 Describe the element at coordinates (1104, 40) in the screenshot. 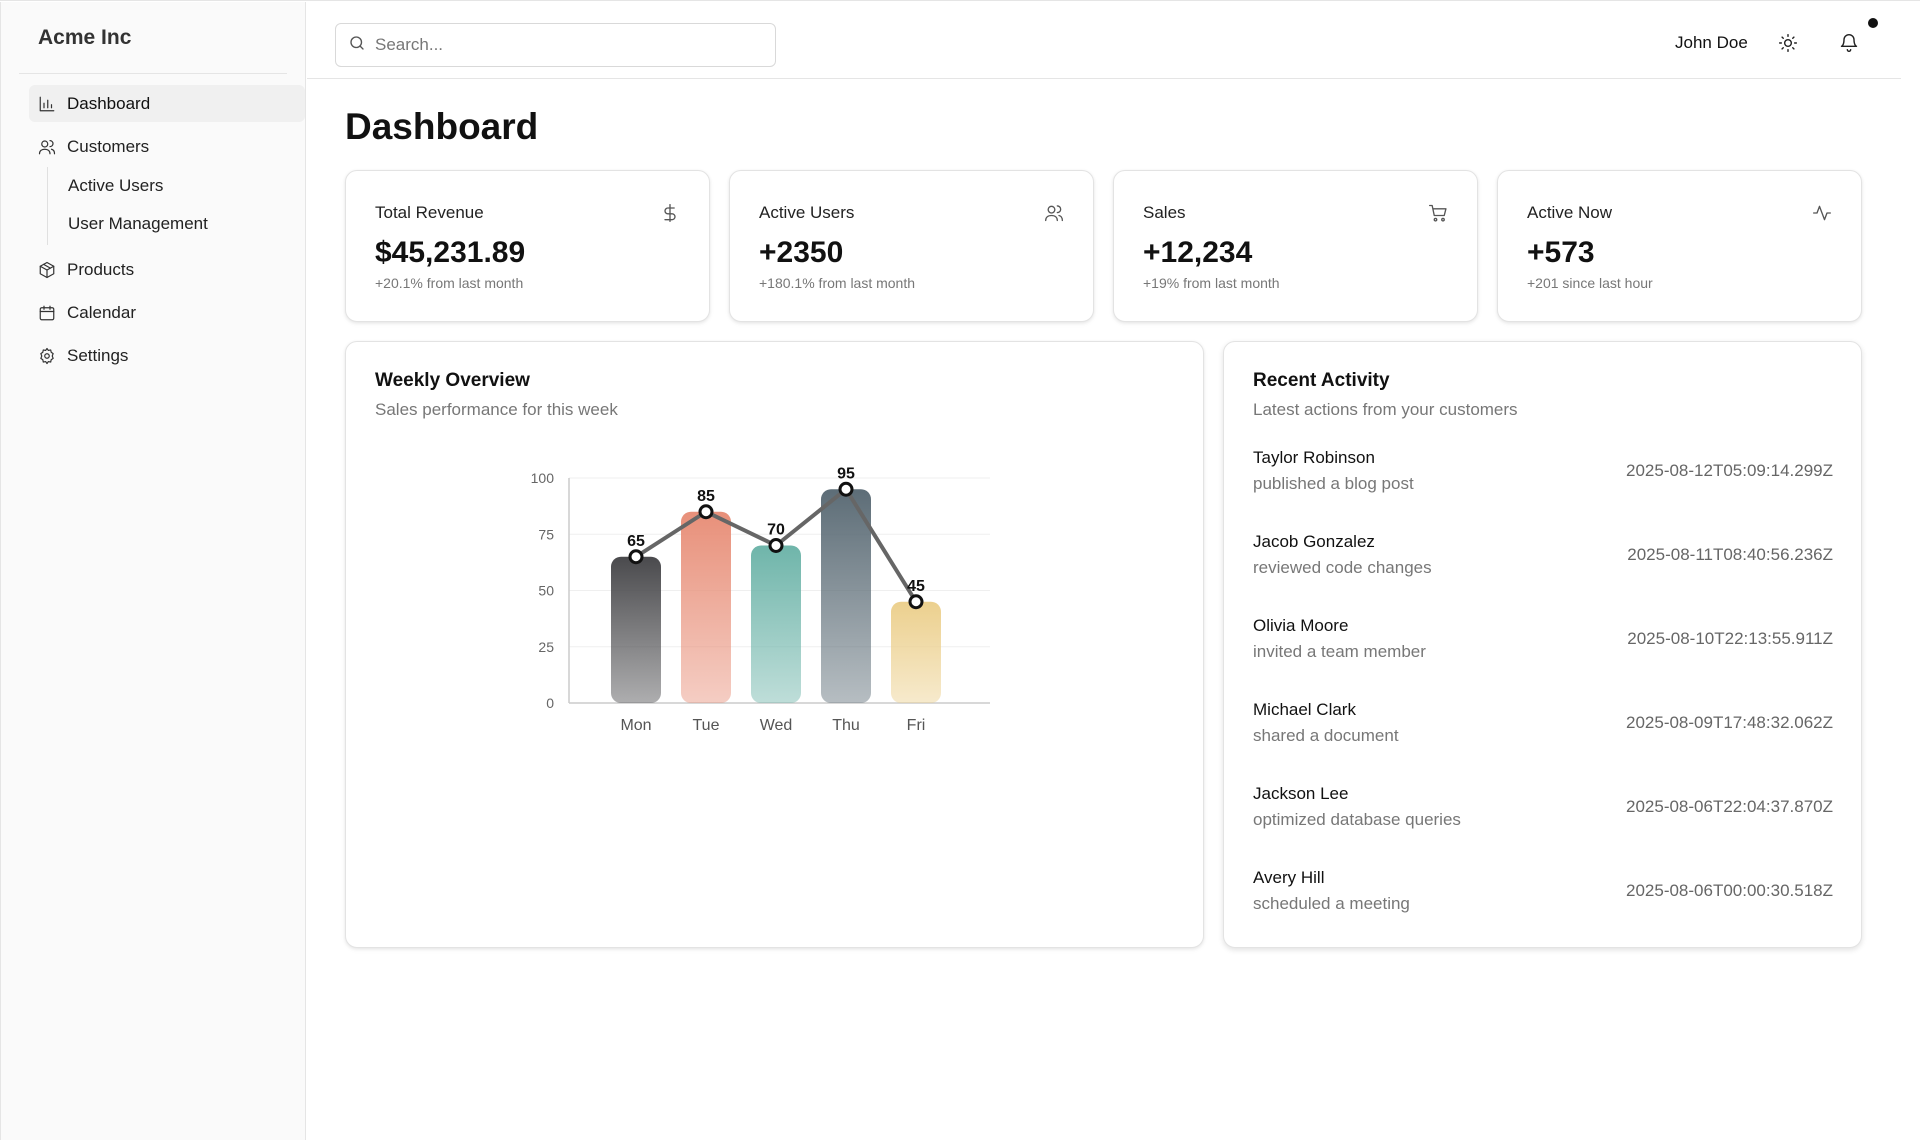

I see `topbar: Search... John Doe` at that location.